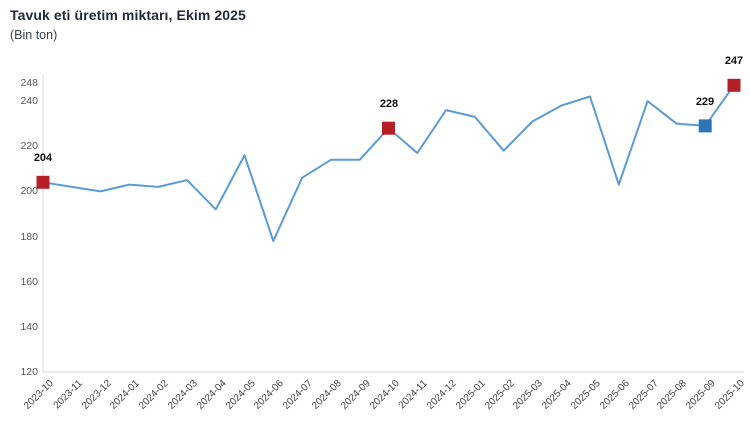 This screenshot has height=432, width=750. I want to click on point-value-label-2023-10: 204, so click(43, 158).